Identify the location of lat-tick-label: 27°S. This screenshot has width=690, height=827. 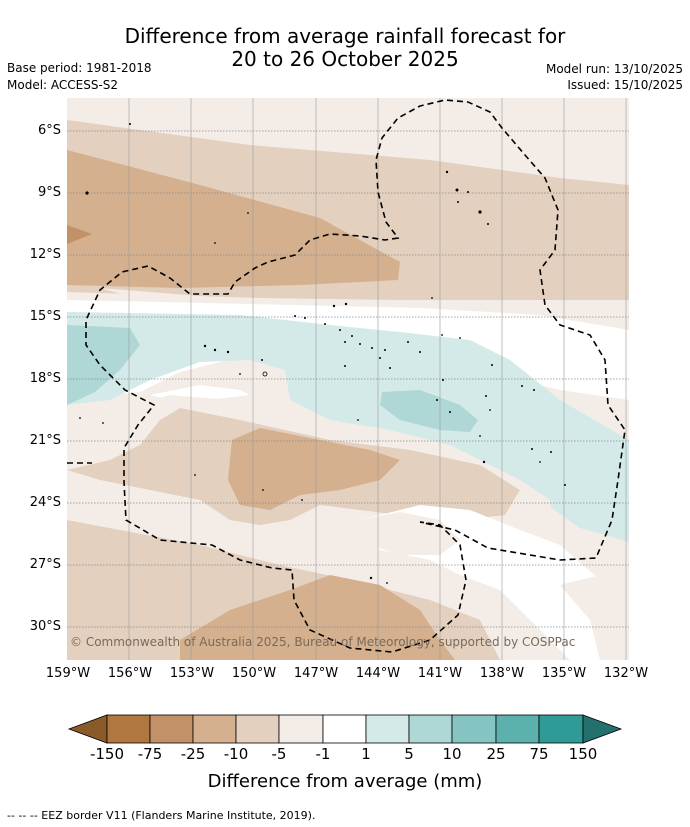
(45, 564).